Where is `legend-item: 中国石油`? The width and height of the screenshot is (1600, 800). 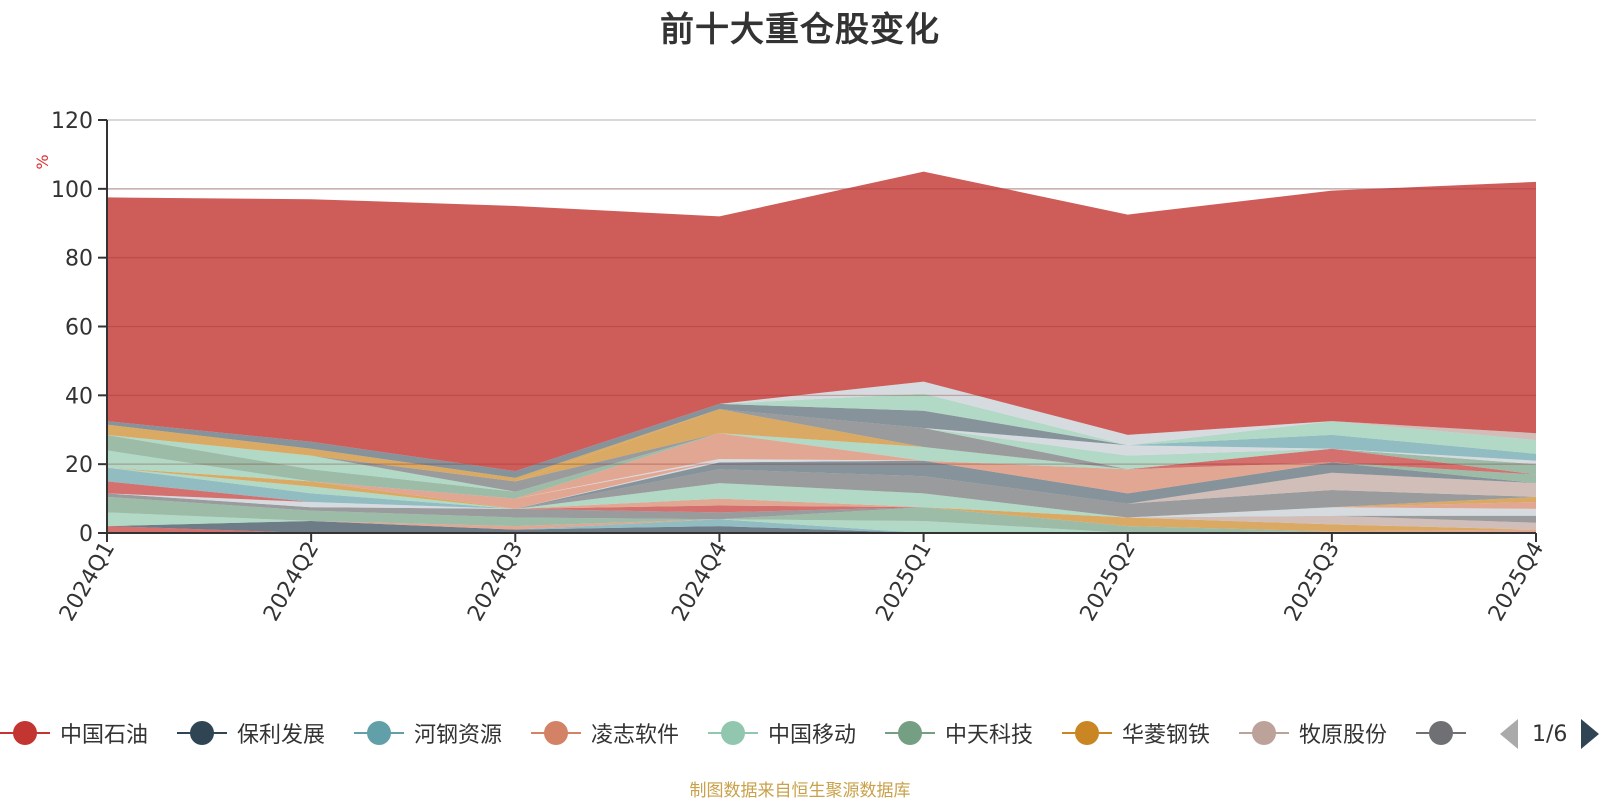 legend-item: 中国石油 is located at coordinates (74, 733).